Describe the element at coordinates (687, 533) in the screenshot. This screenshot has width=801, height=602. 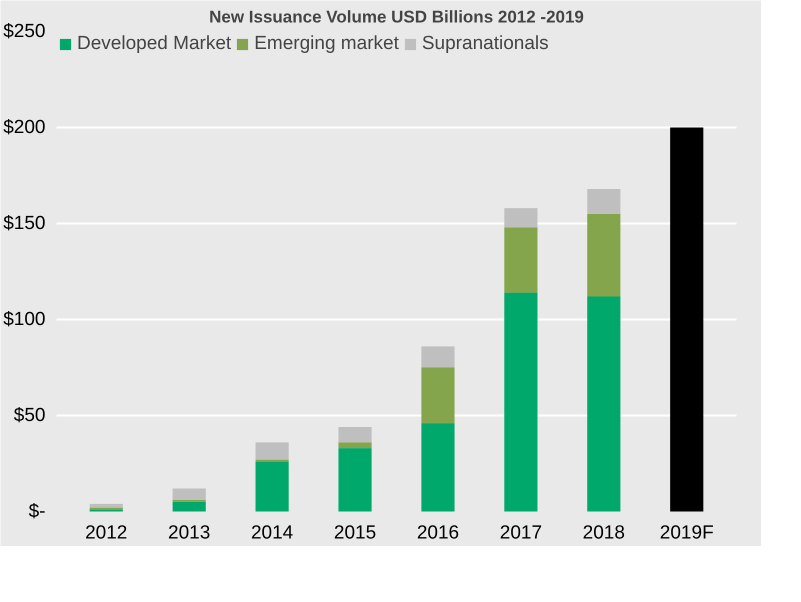
I see `x-tick-label: 2019F` at that location.